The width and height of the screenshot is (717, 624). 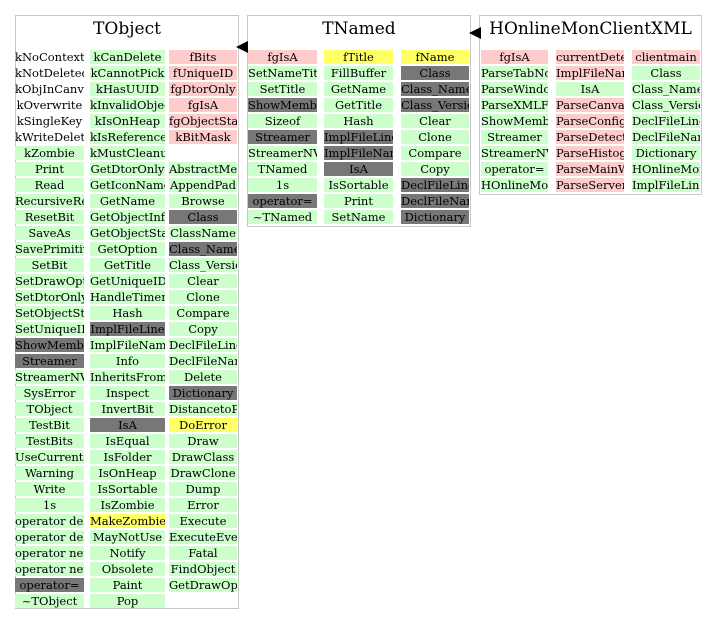 I want to click on member-cell: Class_Name, so click(x=203, y=249).